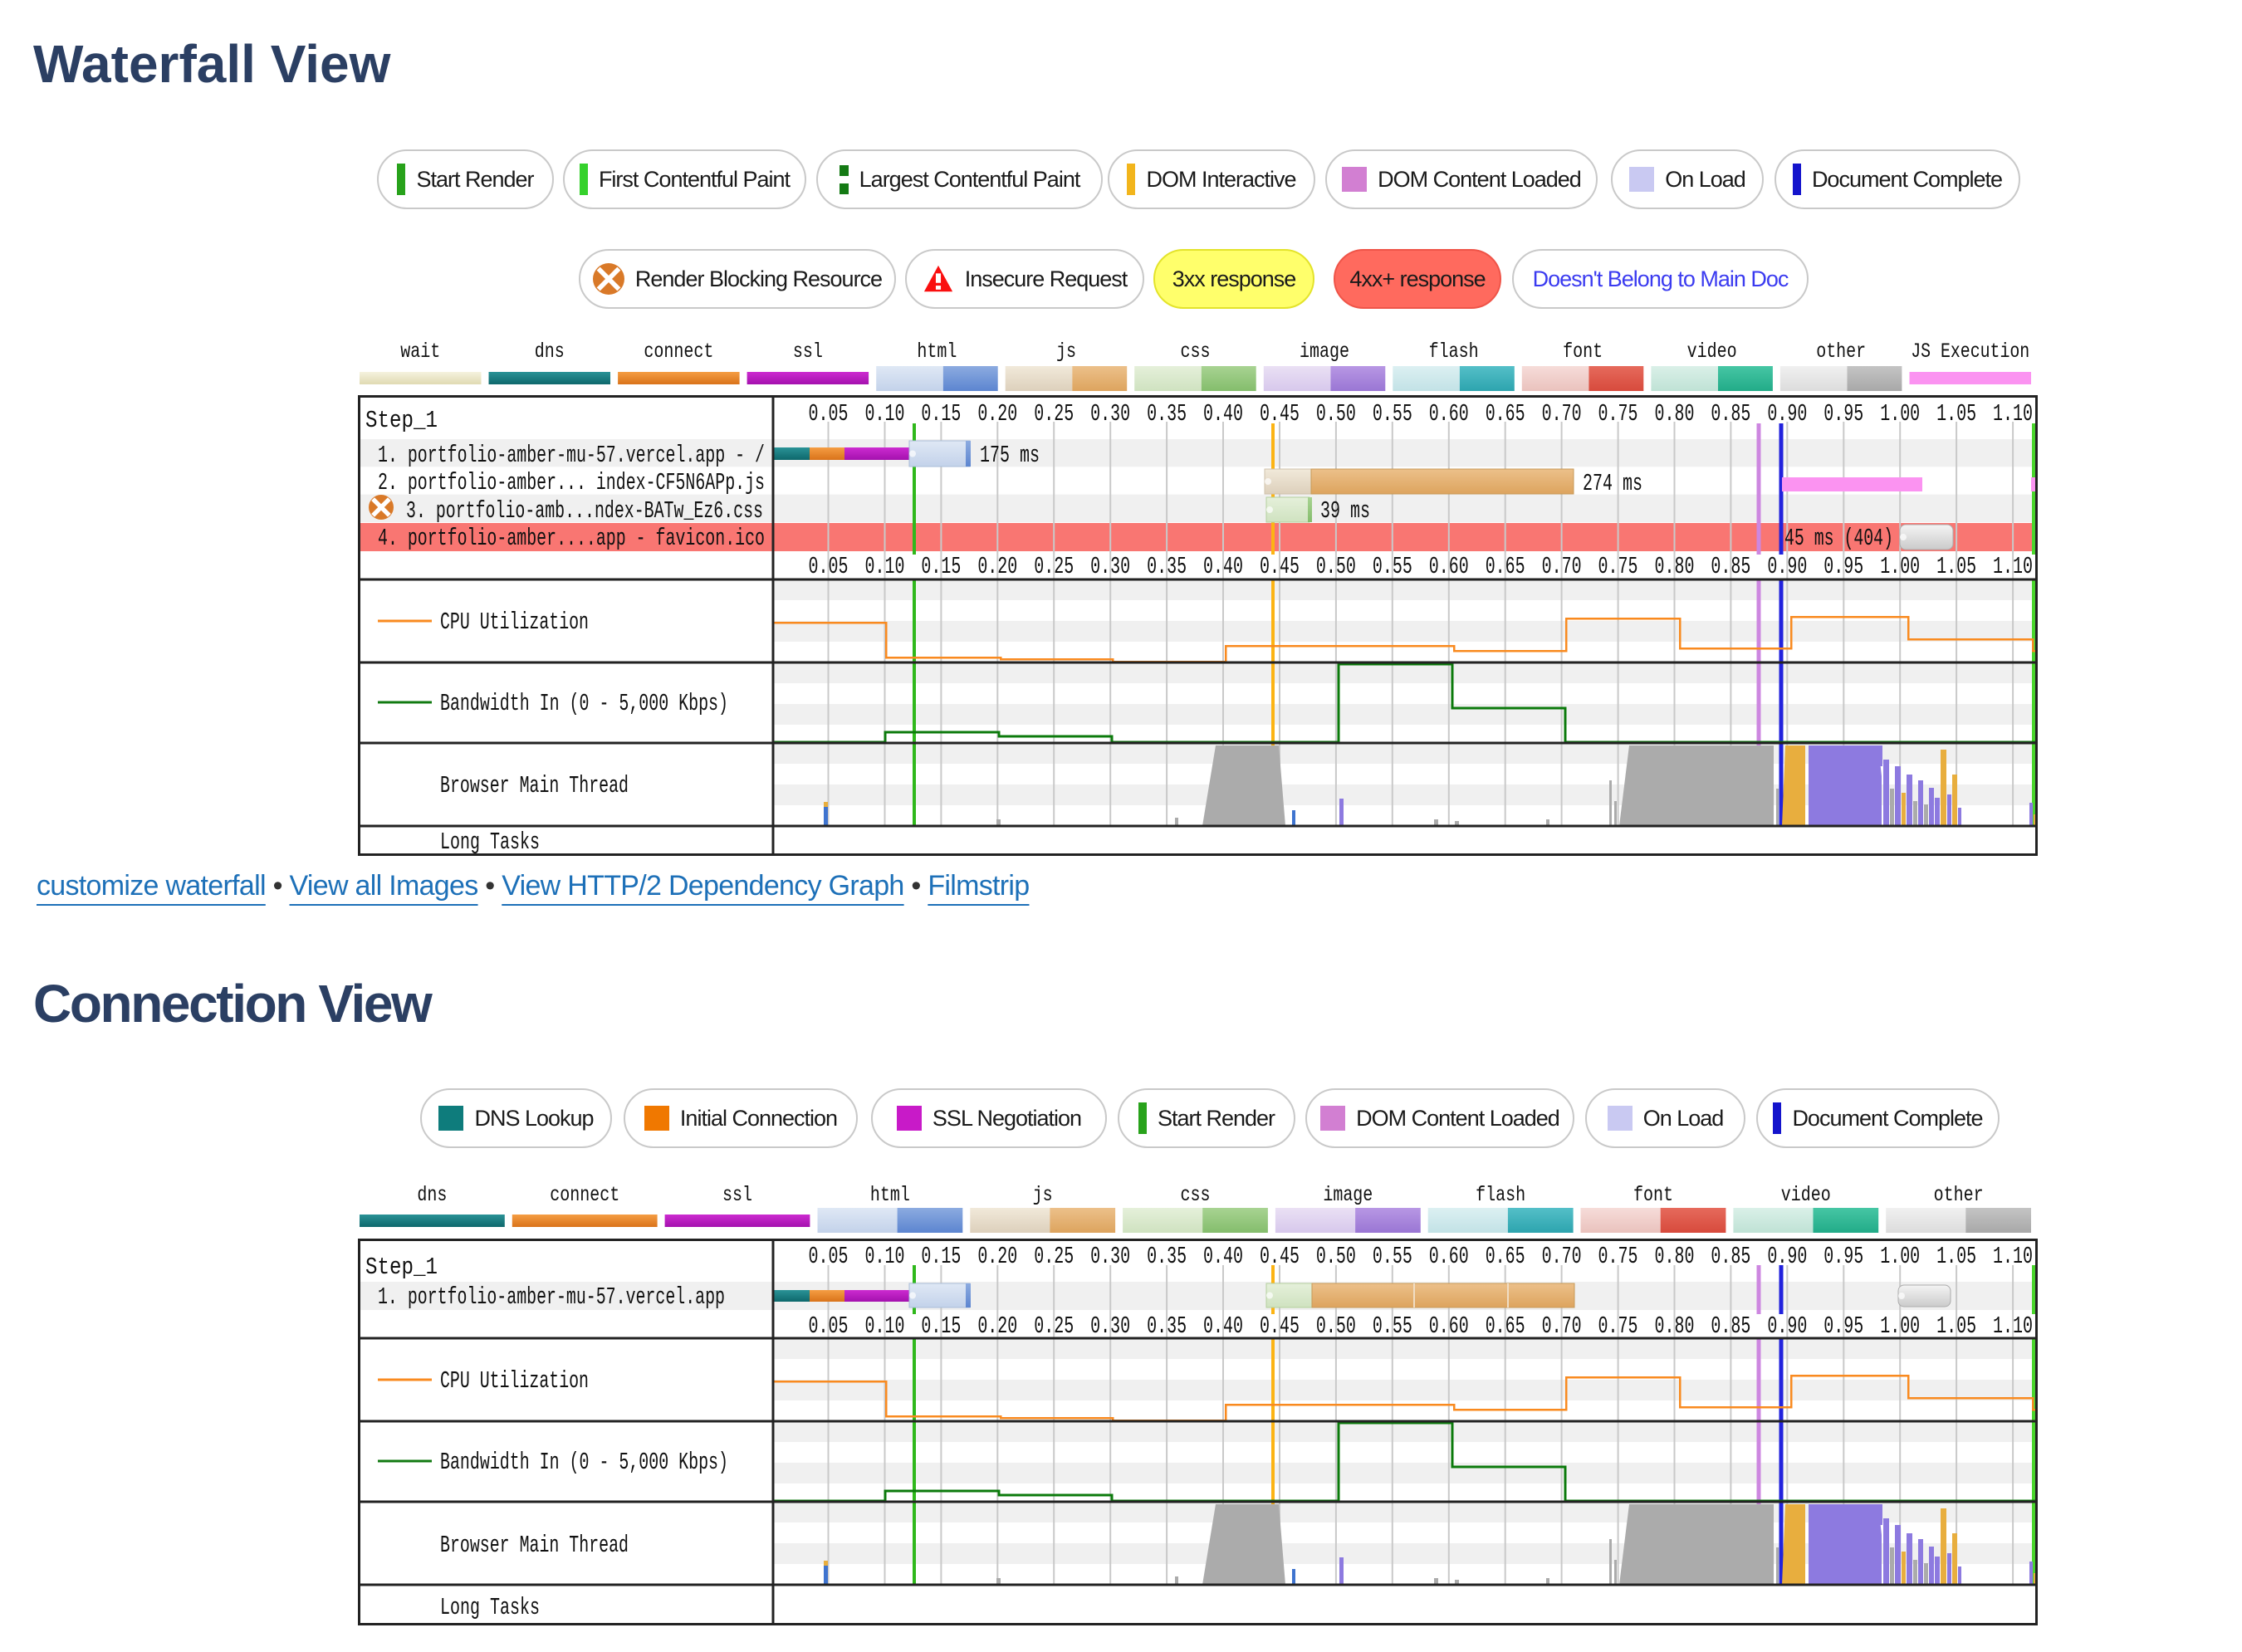 This screenshot has height=1652, width=2242. I want to click on svg-text: other, so click(1959, 1195).